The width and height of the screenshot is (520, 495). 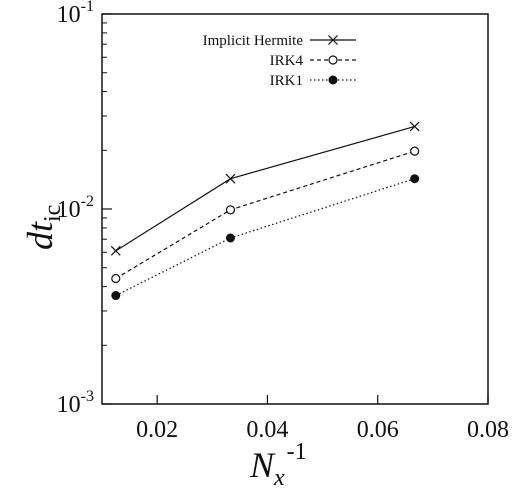 I want to click on x-axis-ticks: 0.02 0.04 0.06 0.08, so click(x=322, y=419).